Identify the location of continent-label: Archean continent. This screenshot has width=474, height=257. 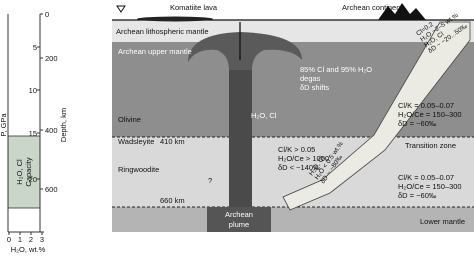
(372, 7).